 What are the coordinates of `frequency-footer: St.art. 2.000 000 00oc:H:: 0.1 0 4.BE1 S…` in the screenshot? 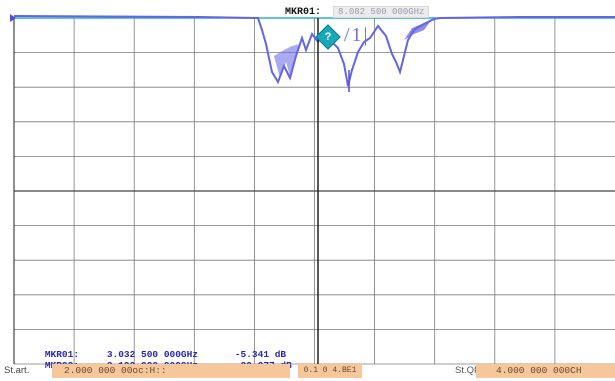 It's located at (307, 371).